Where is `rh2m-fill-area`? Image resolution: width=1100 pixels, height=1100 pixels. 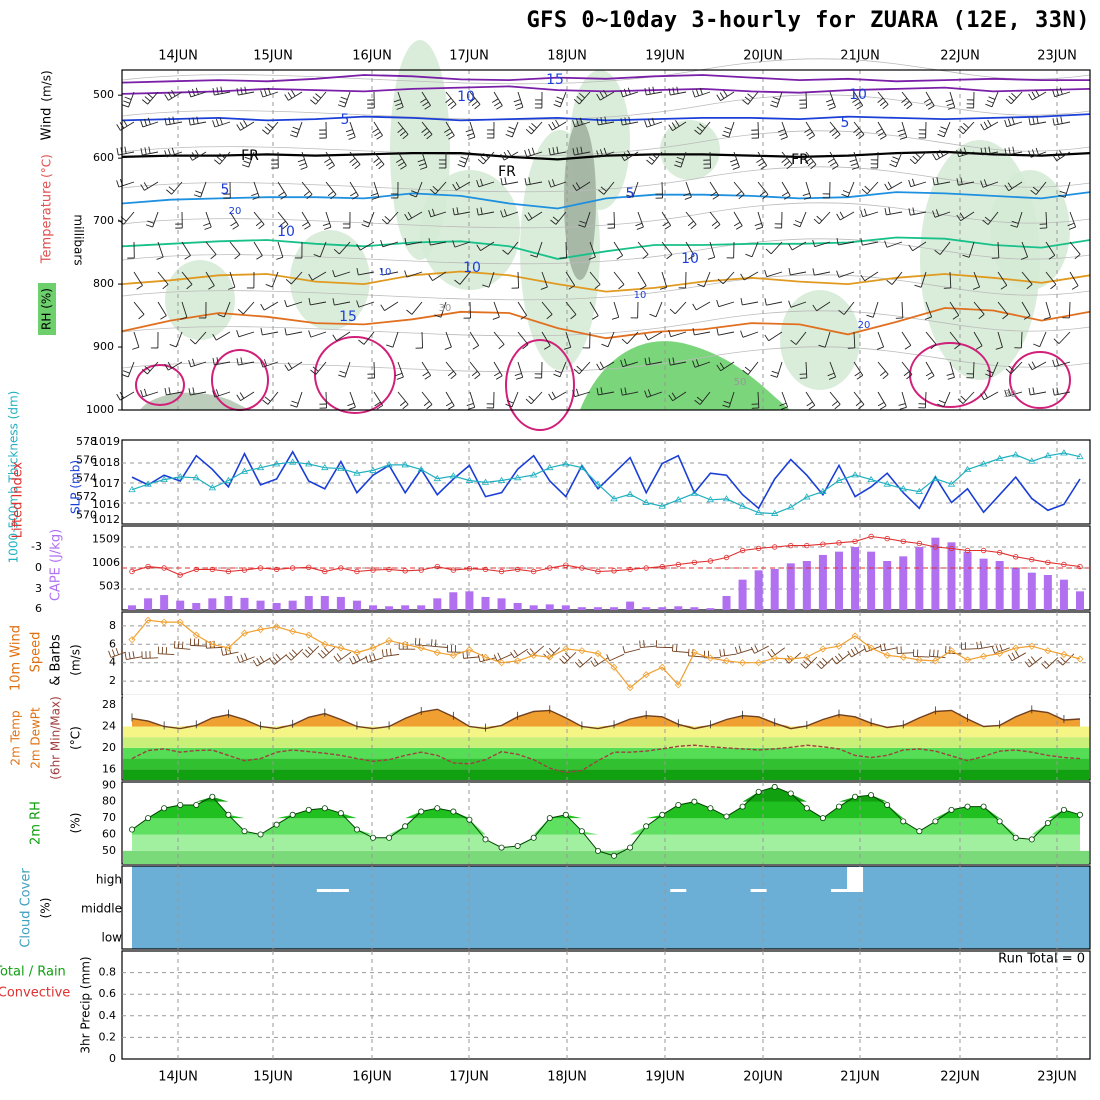
rh2m-fill-area is located at coordinates (606, 794).